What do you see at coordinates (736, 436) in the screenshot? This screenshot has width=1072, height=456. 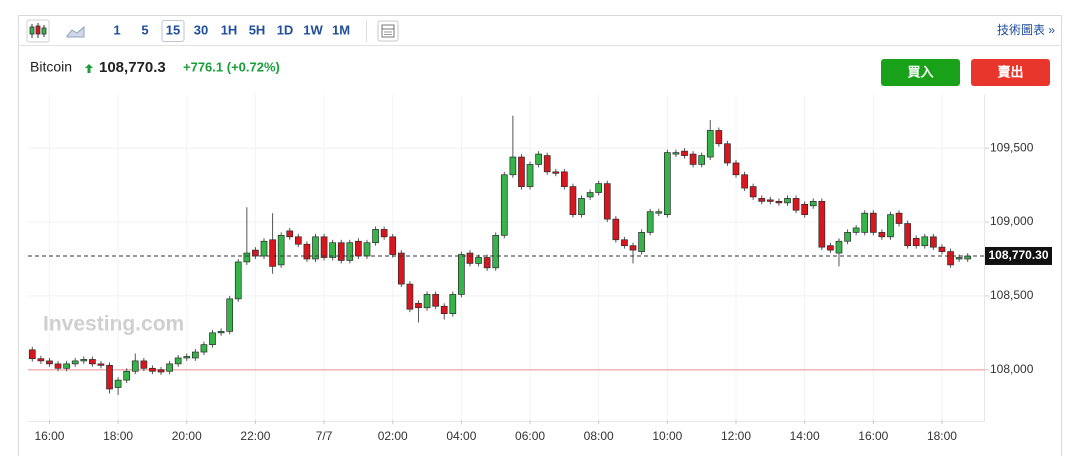 I see `x-tick-label: 12:00` at bounding box center [736, 436].